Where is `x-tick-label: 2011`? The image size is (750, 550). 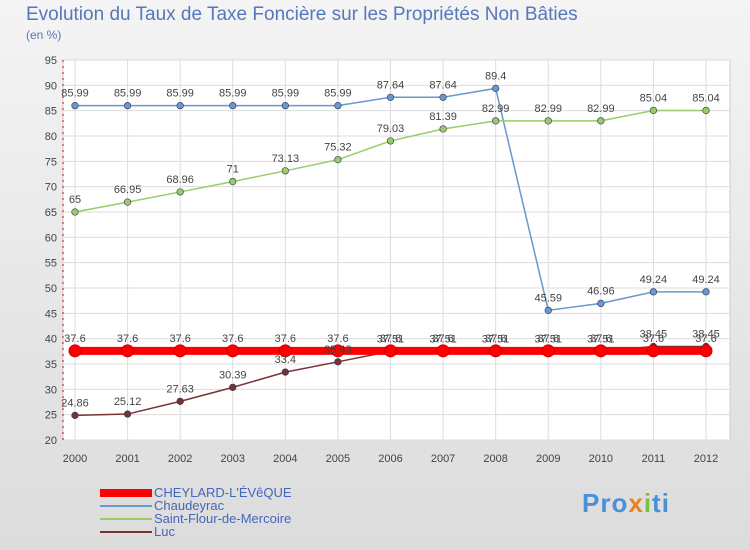 x-tick-label: 2011 is located at coordinates (654, 459).